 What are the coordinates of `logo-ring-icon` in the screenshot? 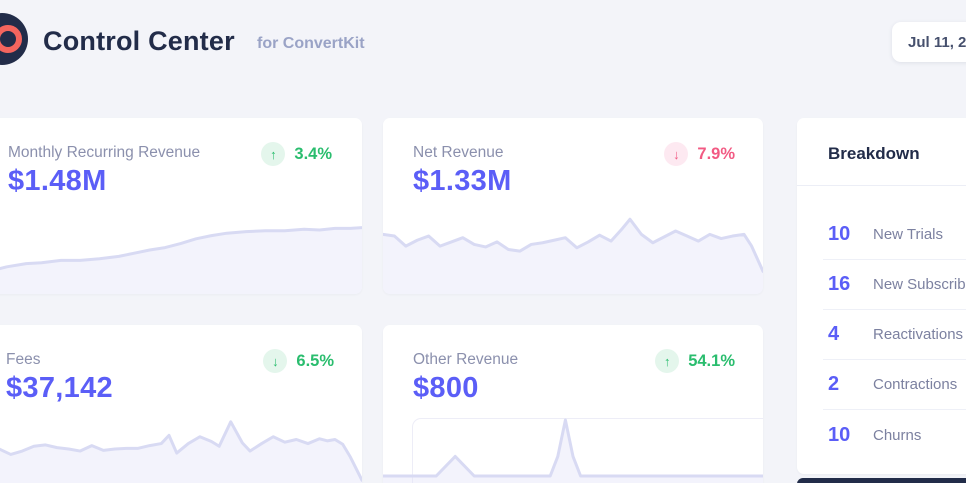 It's located at (11, 39).